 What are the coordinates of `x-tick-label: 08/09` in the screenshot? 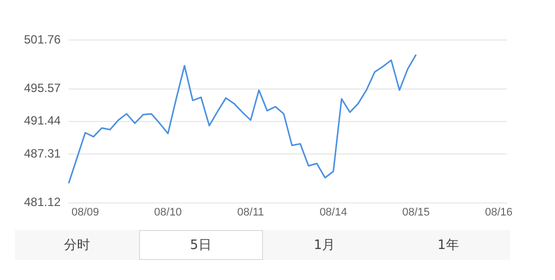 It's located at (85, 212).